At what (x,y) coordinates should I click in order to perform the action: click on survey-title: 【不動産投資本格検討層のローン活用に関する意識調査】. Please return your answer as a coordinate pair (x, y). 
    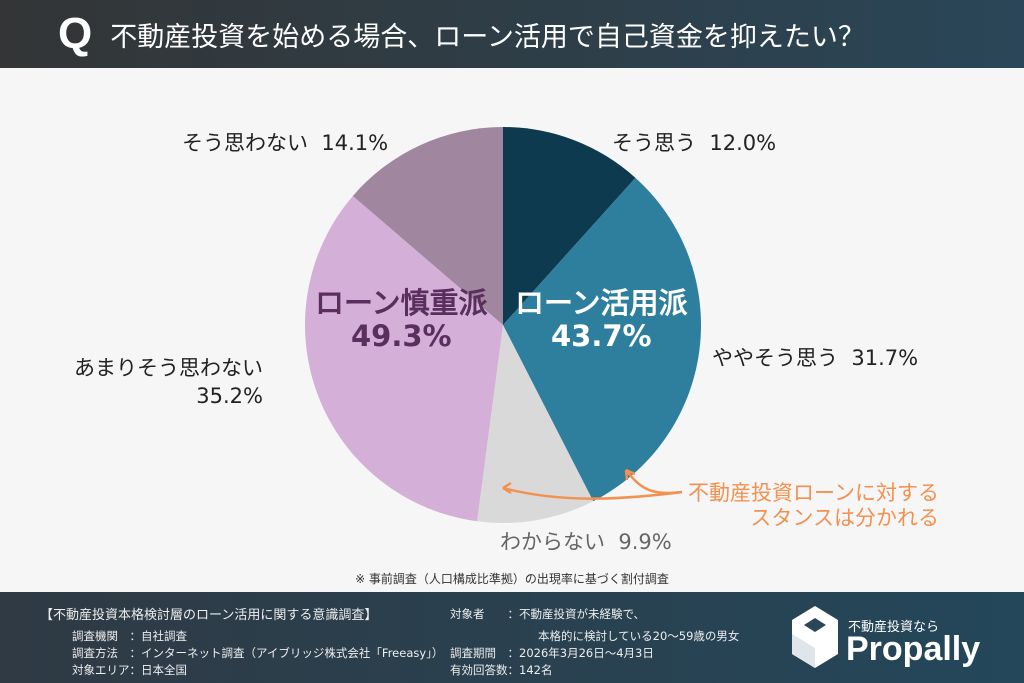
    Looking at the image, I should click on (209, 615).